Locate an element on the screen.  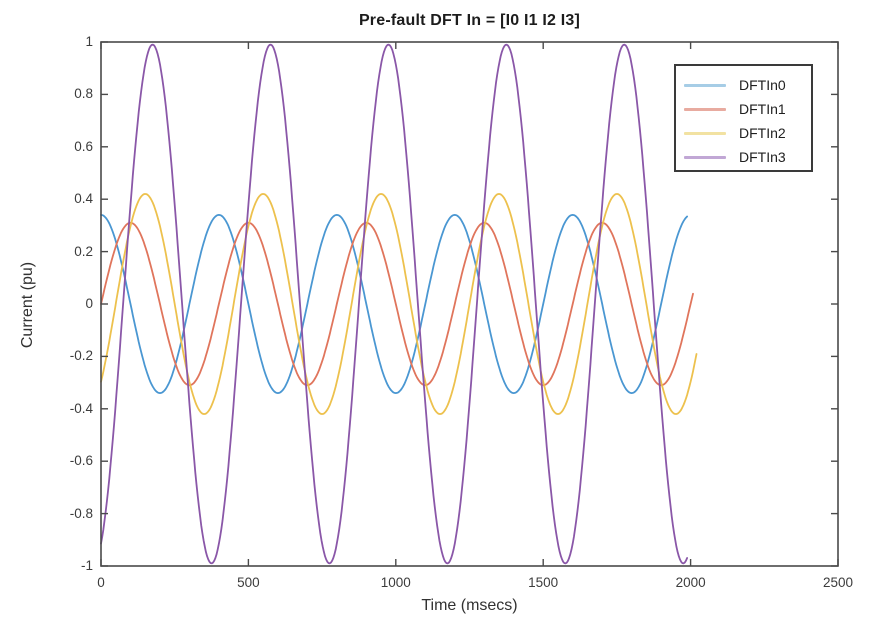
y-axis-label: Current (pu) is located at coordinates (27, 305).